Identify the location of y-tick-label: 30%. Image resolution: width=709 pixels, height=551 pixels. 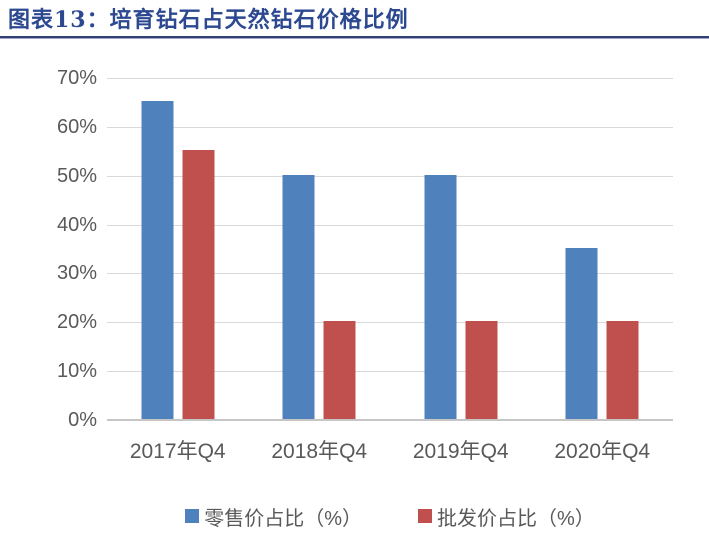
(76, 273).